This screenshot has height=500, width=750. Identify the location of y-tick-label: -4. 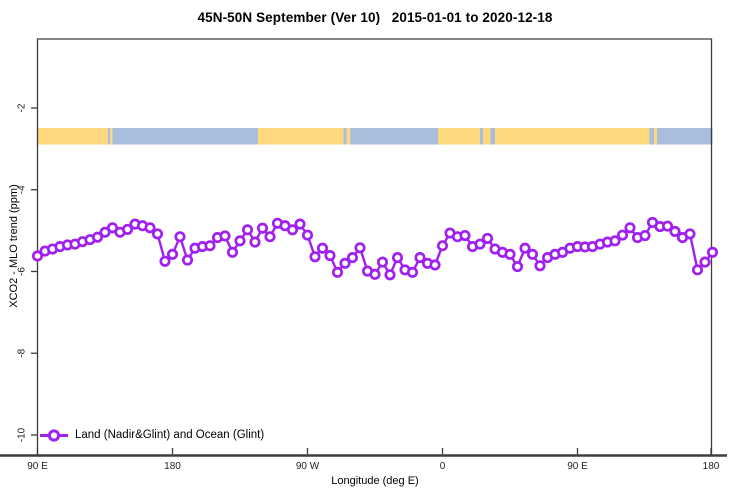
(22, 189).